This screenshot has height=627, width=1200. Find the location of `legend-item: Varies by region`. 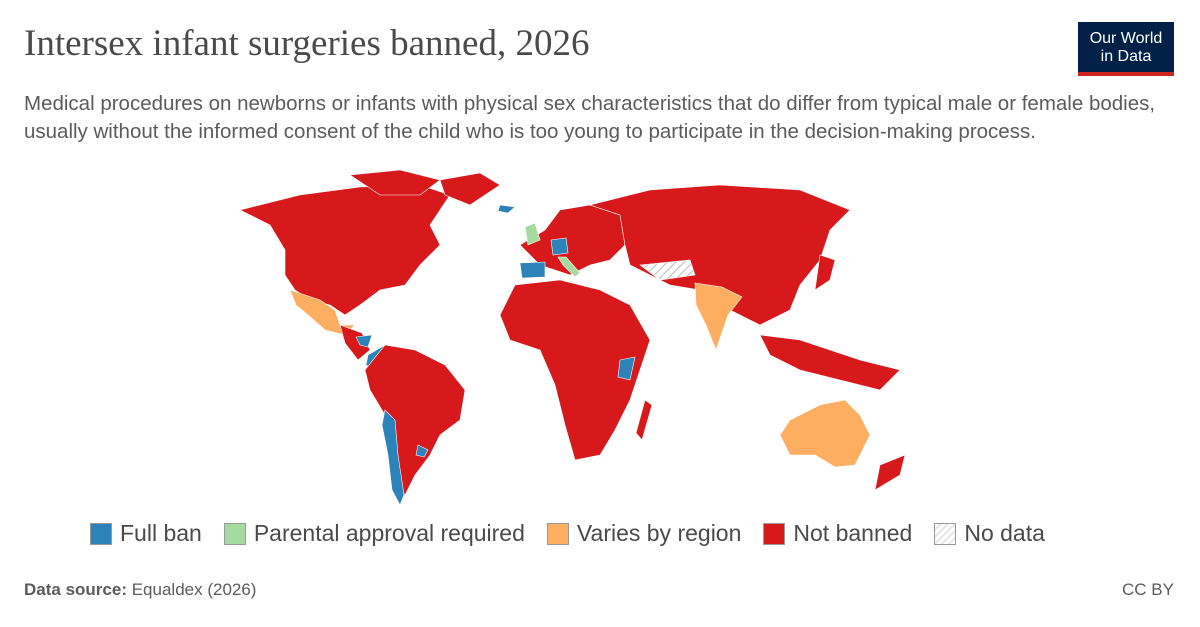

legend-item: Varies by region is located at coordinates (644, 533).